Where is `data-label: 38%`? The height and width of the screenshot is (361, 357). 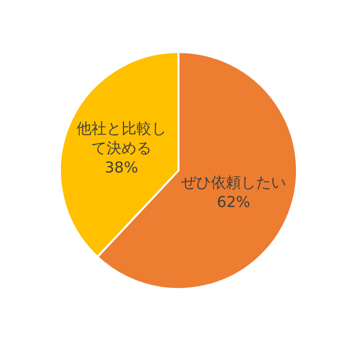
data-label: 38% is located at coordinates (121, 167).